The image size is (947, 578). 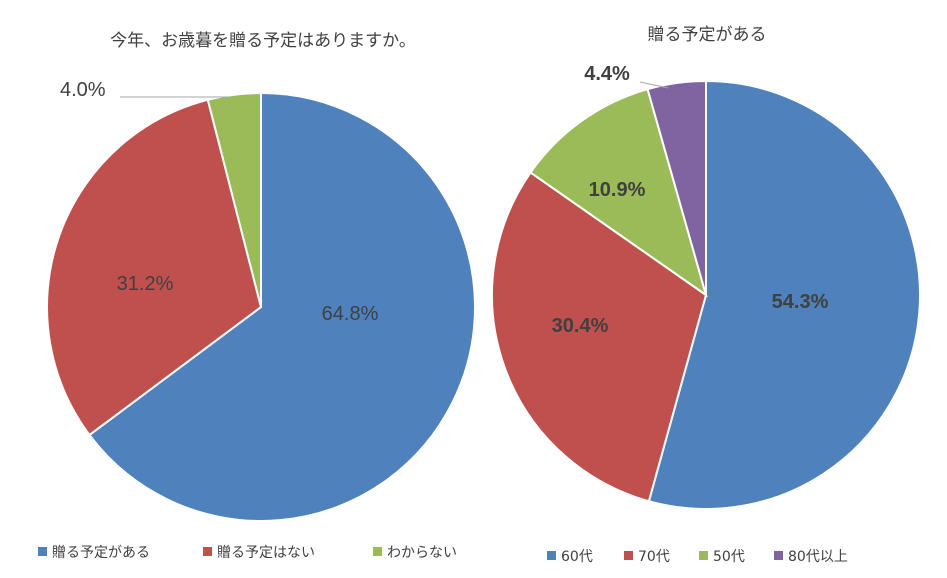 I want to click on data-label-2: 31.2%, so click(x=145, y=284).